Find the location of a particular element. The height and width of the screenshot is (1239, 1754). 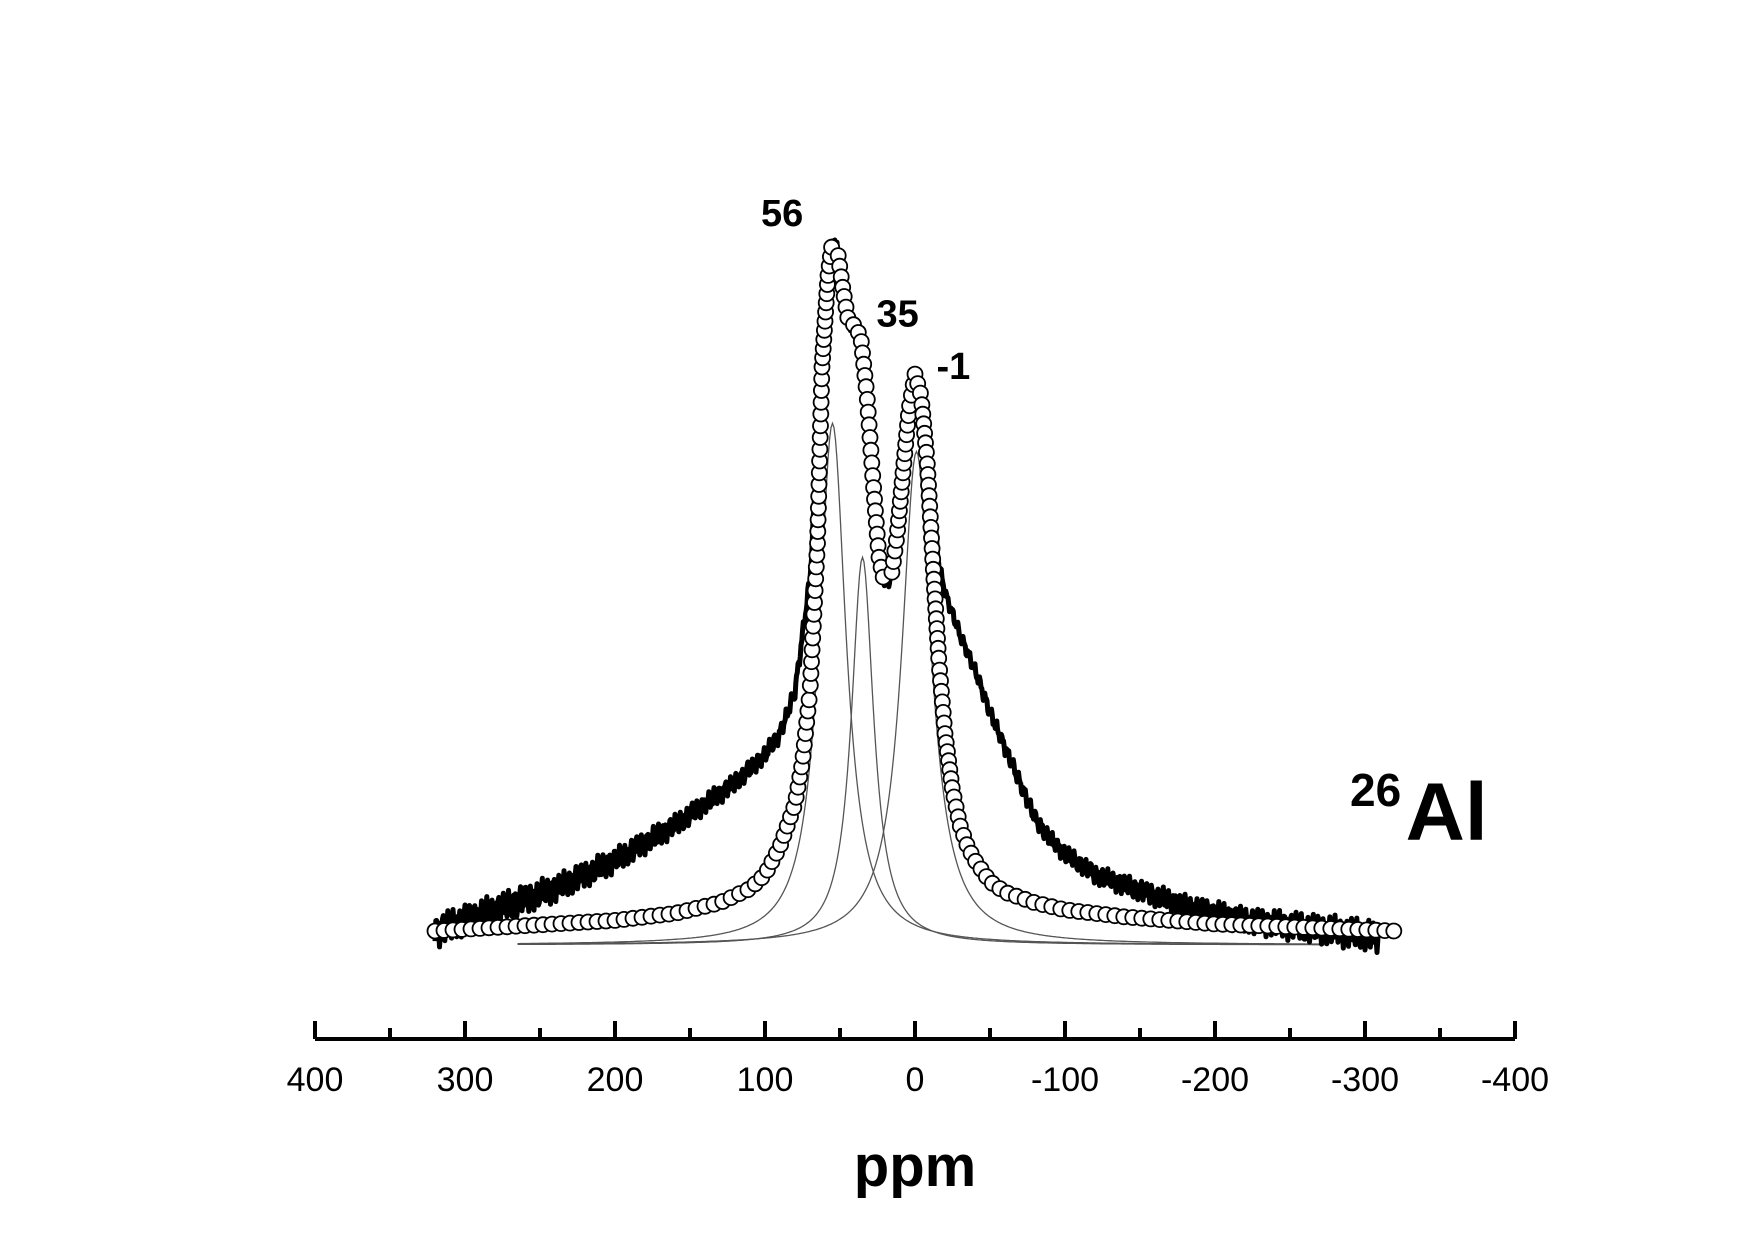

nucleus-symbol: Al is located at coordinates (1447, 812).